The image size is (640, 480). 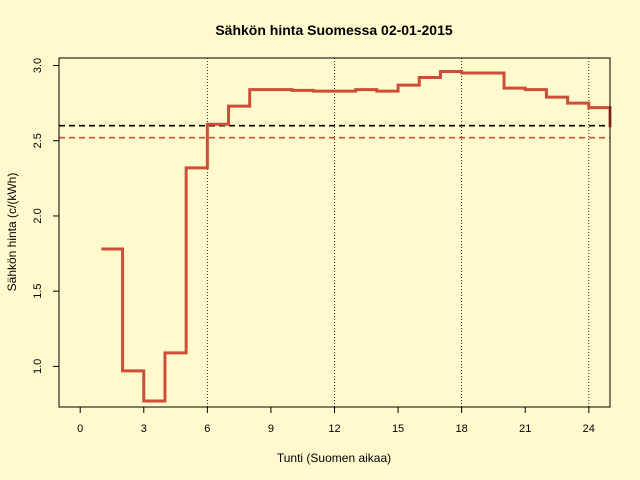 What do you see at coordinates (462, 429) in the screenshot?
I see `x-tick-label: 18` at bounding box center [462, 429].